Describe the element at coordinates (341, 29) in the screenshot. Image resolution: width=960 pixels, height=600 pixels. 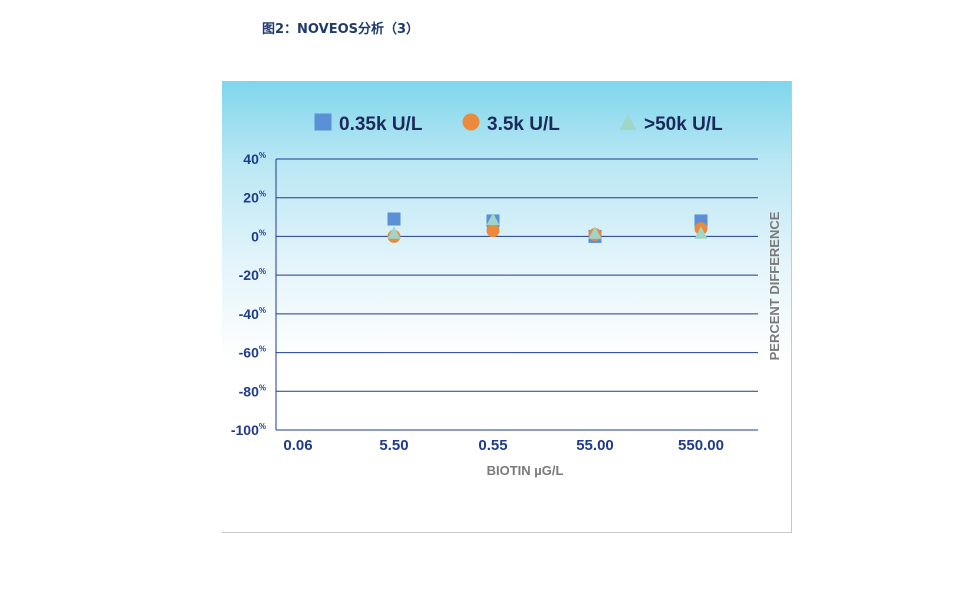
I see `figure-caption: 图2：NOVEOS分析（3）` at that location.